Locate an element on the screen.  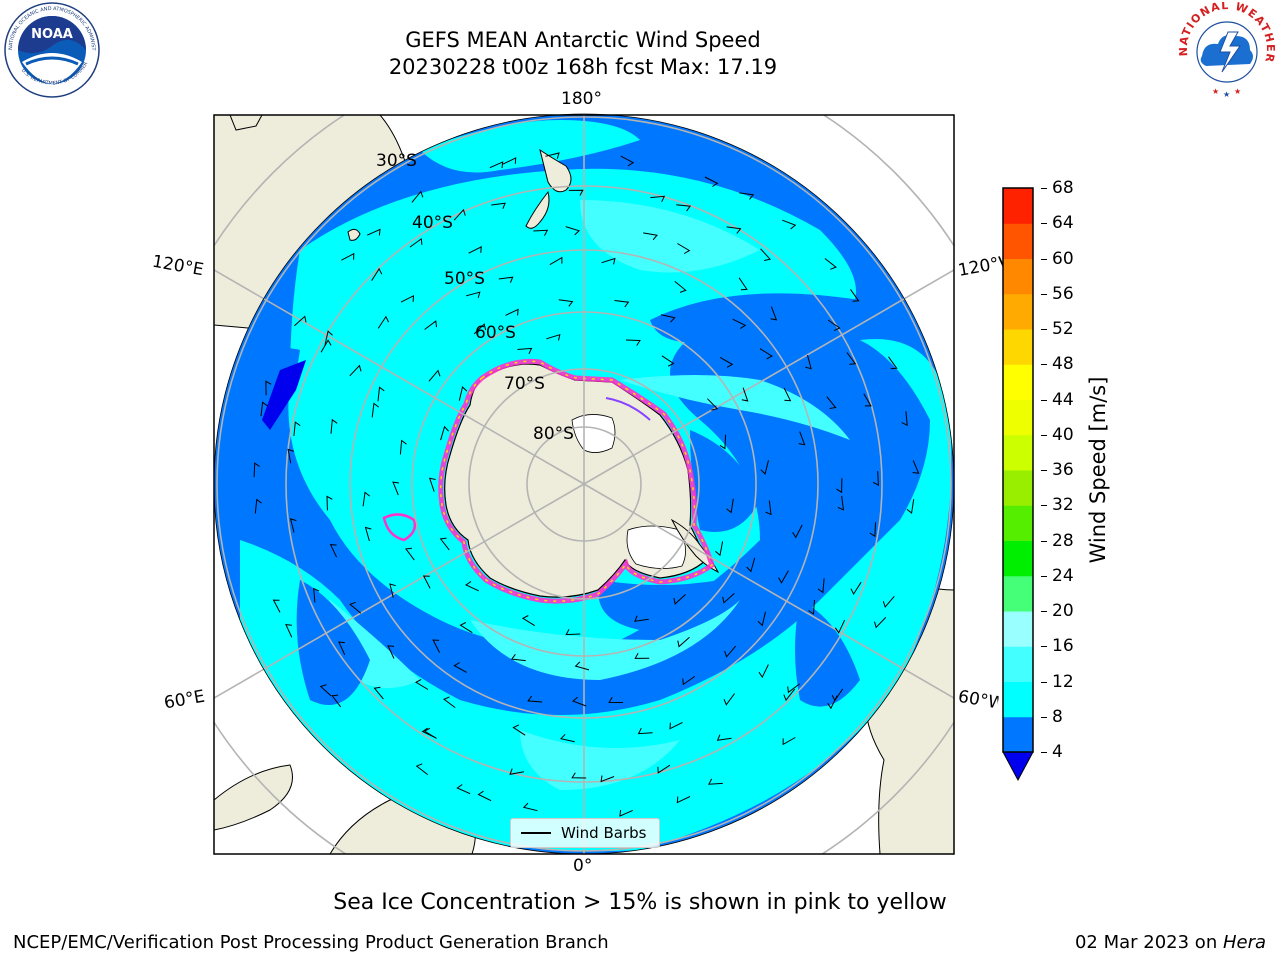
lat-label-40: 40°S is located at coordinates (432, 223).